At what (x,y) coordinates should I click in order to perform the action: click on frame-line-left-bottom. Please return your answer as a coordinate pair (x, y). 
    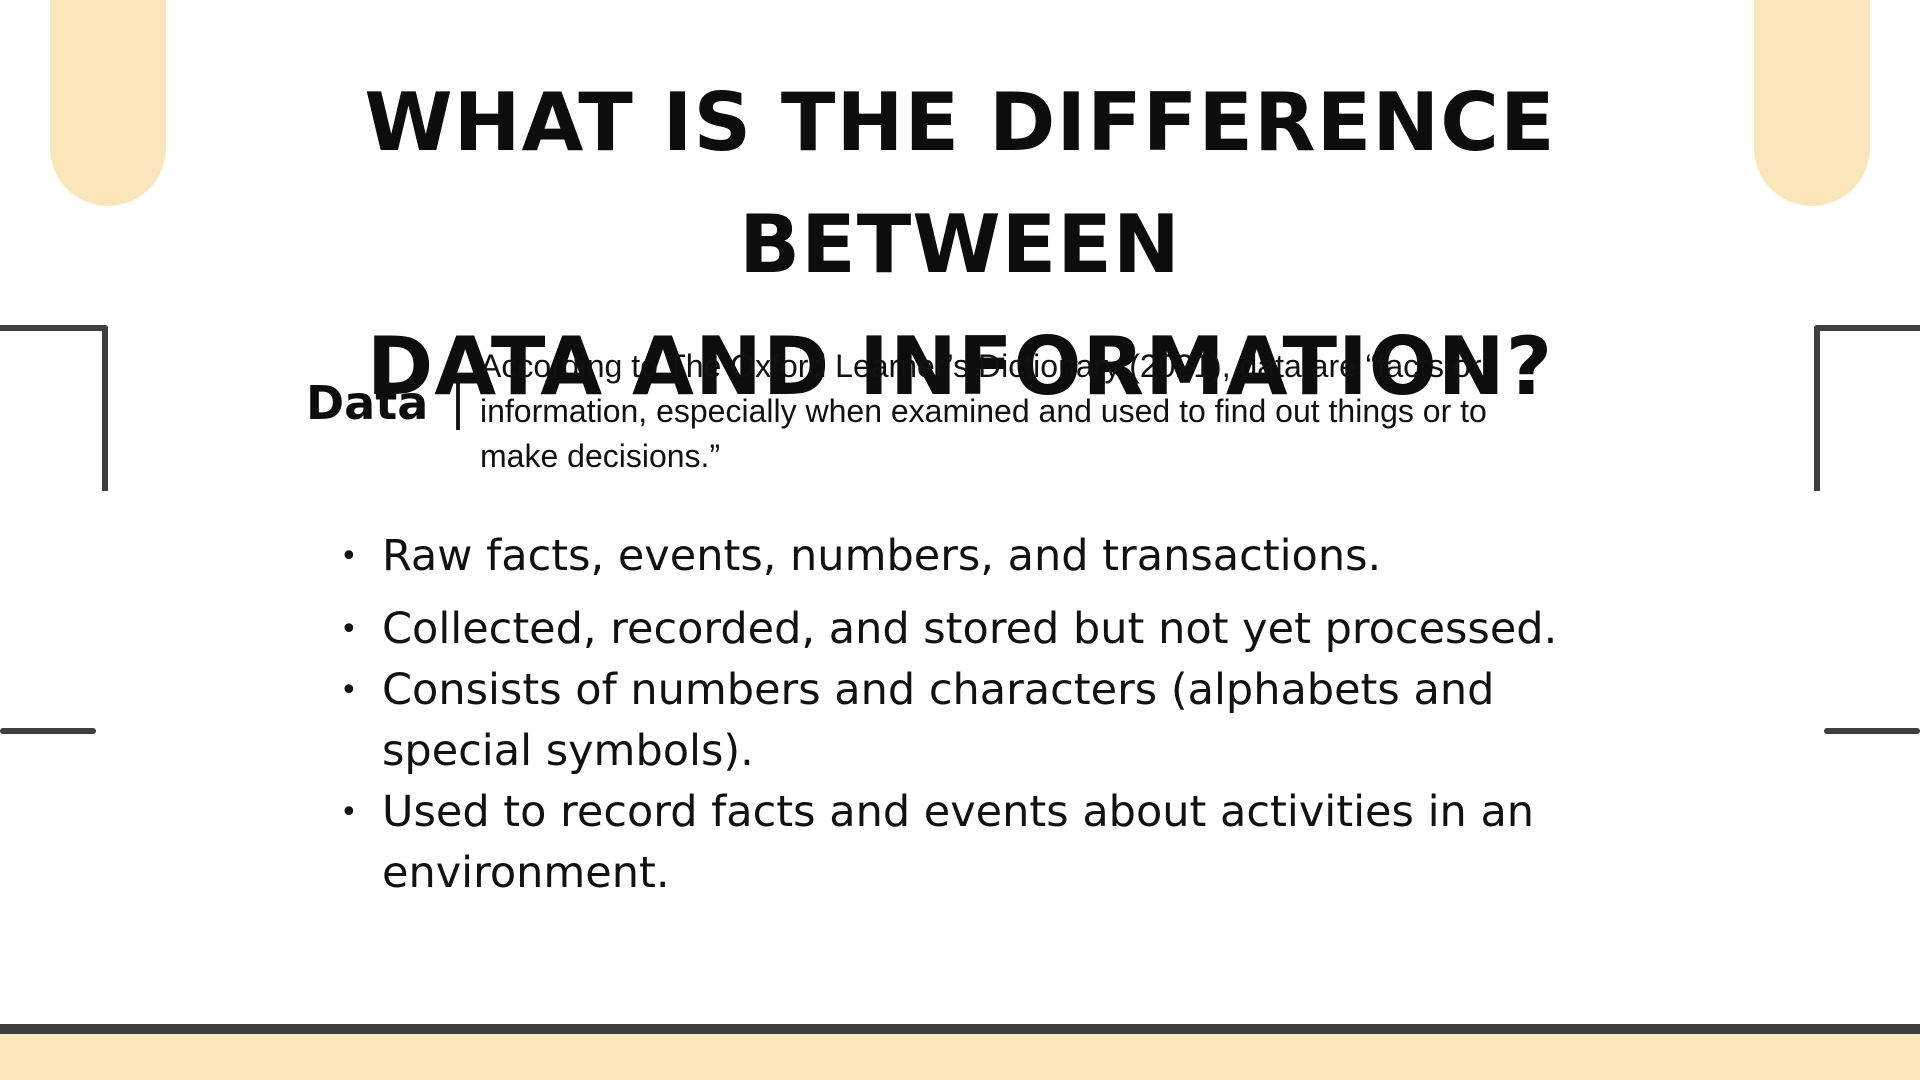
    Looking at the image, I should click on (48, 731).